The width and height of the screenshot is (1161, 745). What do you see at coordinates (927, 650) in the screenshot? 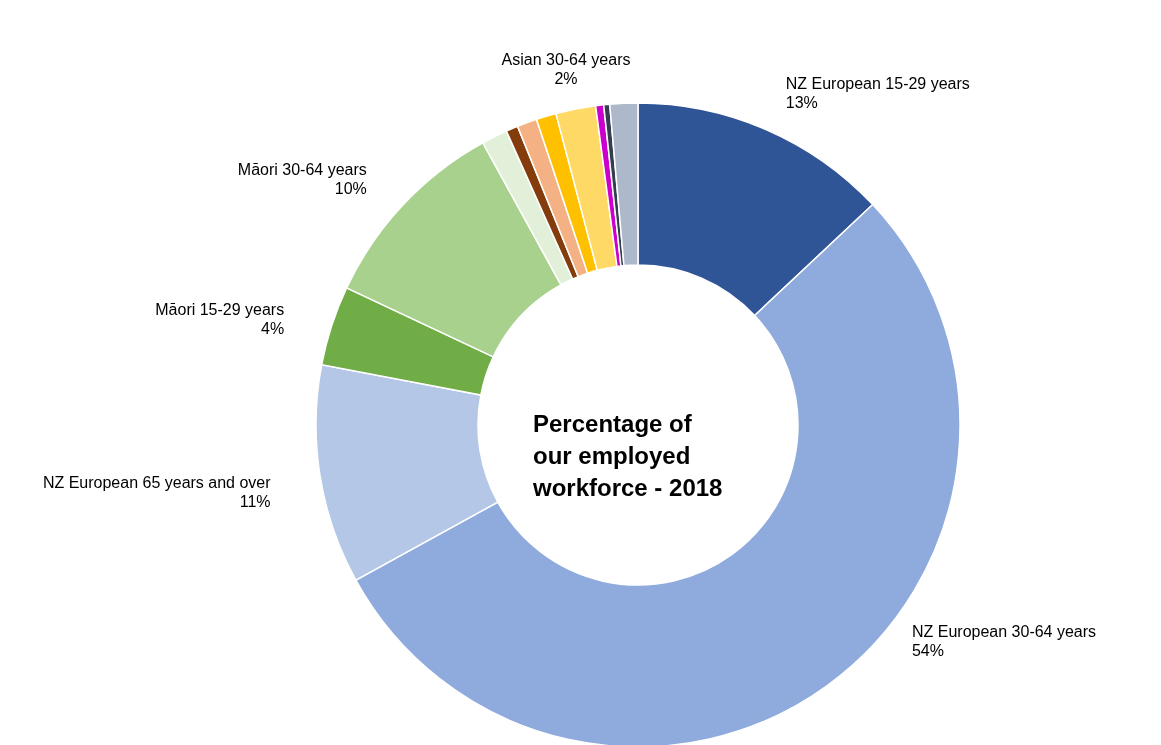
I see `data-label: 54%` at bounding box center [927, 650].